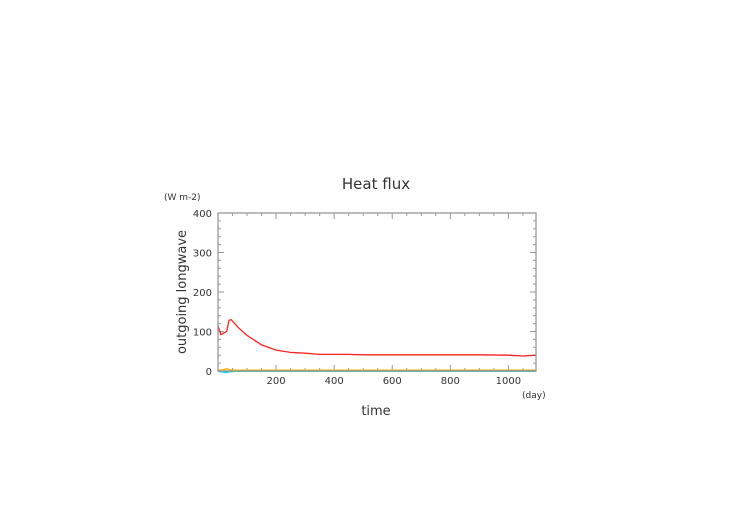 This screenshot has width=752, height=532. Describe the element at coordinates (376, 184) in the screenshot. I see `chart-title: Heat flux` at that location.